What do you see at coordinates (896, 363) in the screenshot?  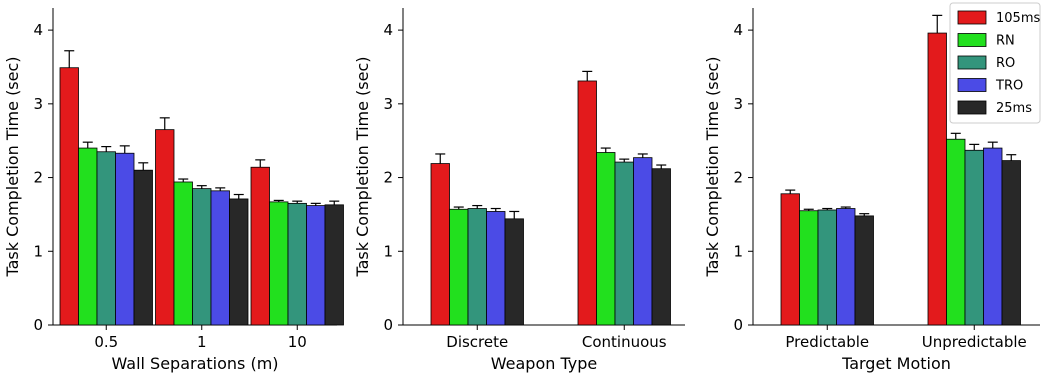 I see `x-axis-title: Target Motion` at bounding box center [896, 363].